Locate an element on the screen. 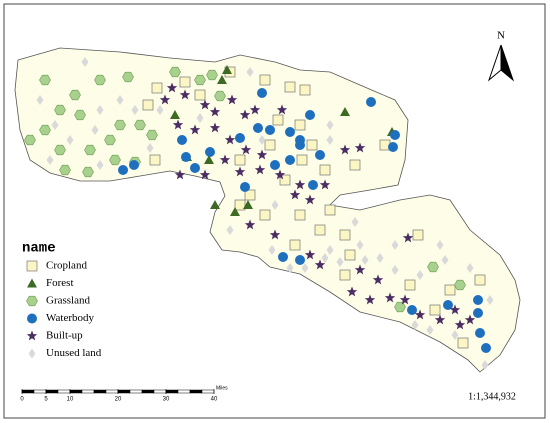 The image size is (550, 423). scale-tick-label: 30 is located at coordinates (166, 400).